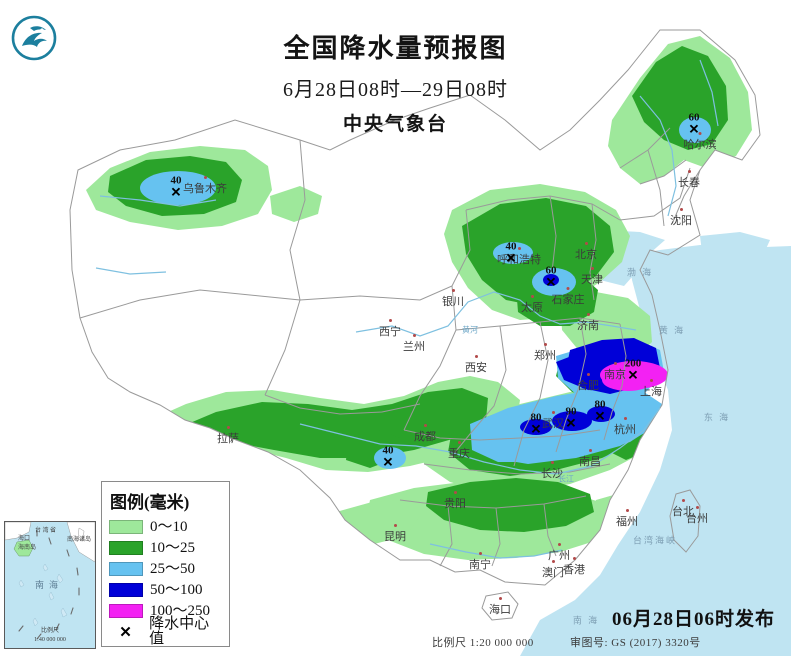  What do you see at coordinates (455, 501) in the screenshot?
I see `city-label: 贵阳` at bounding box center [455, 501].